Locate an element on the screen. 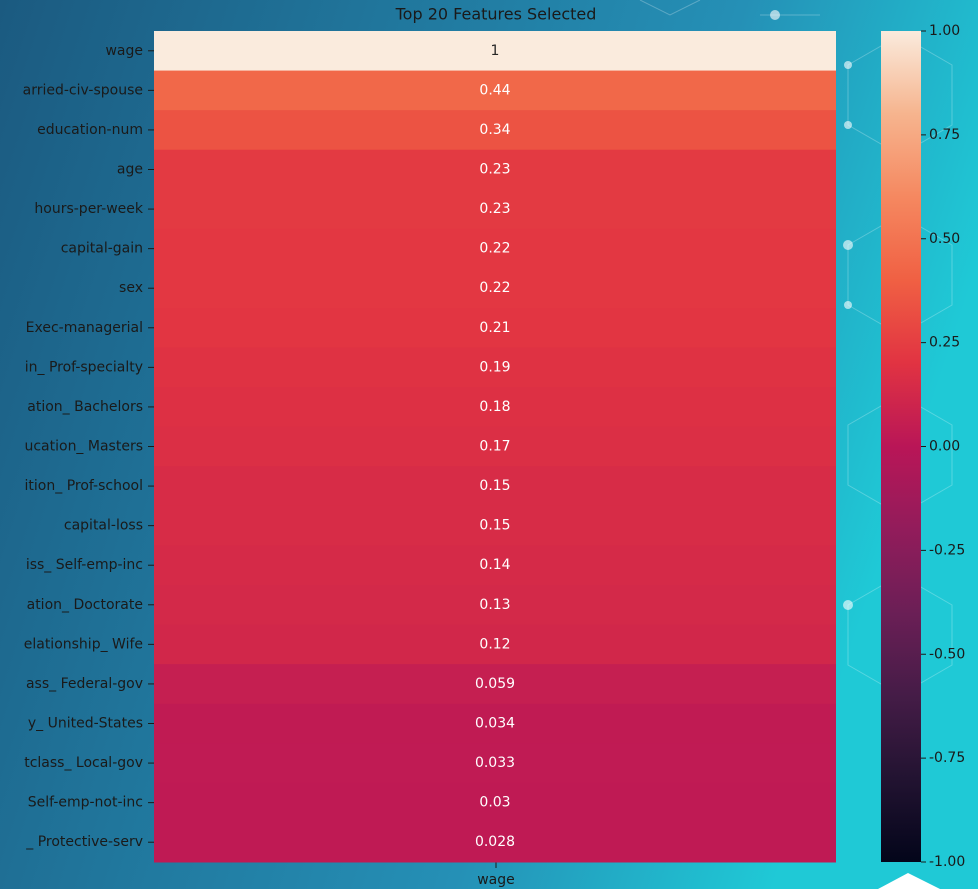  y-tick-label: age is located at coordinates (130, 170).